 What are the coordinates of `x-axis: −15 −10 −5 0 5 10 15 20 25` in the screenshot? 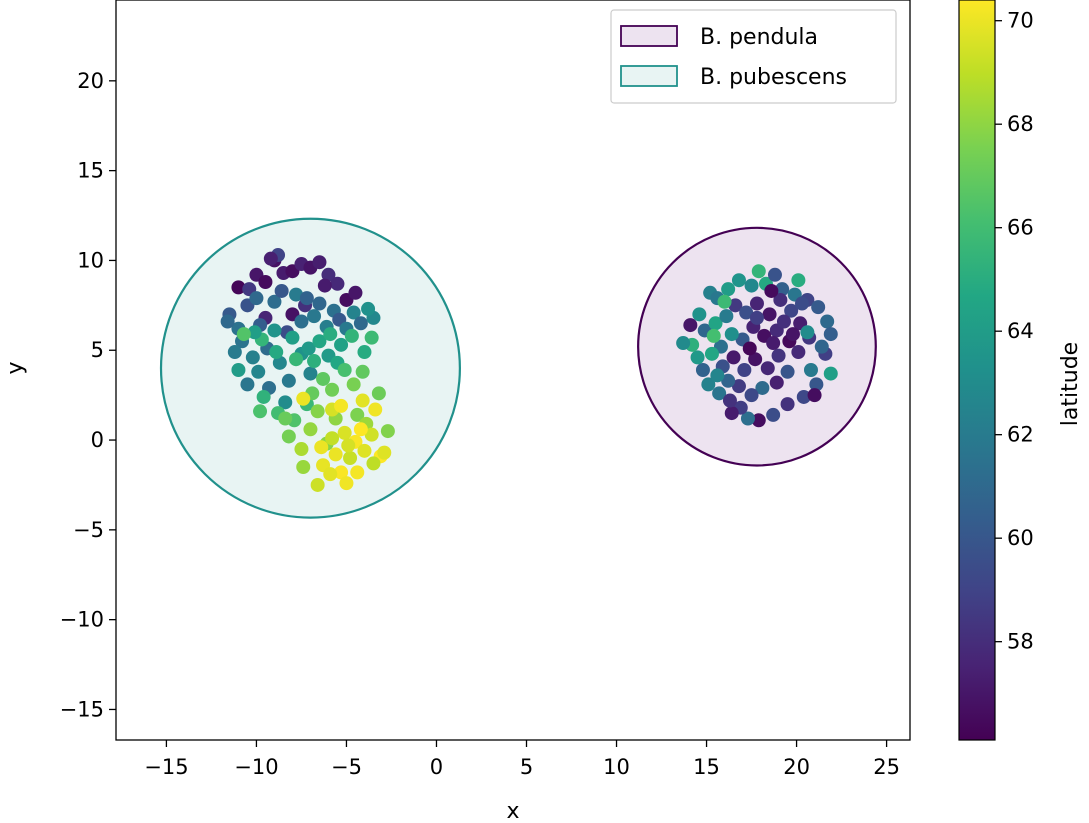 It's located at (522, 759).